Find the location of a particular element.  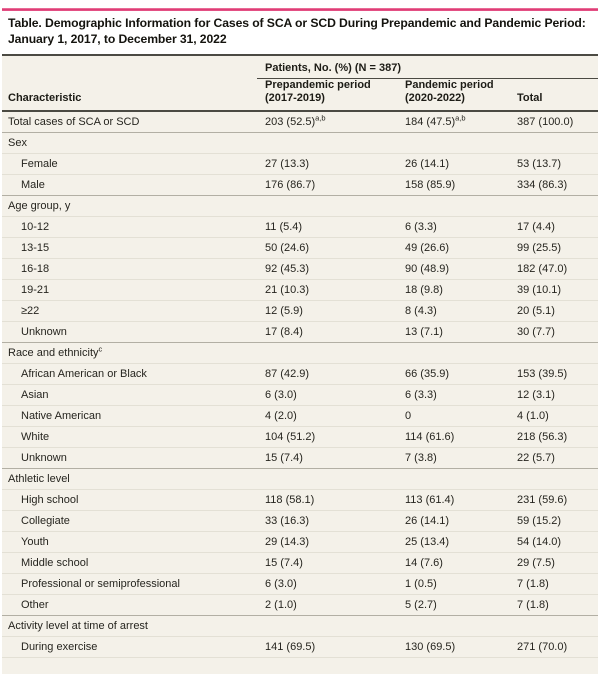

section-label: Race and ethnicity is located at coordinates (53, 353).